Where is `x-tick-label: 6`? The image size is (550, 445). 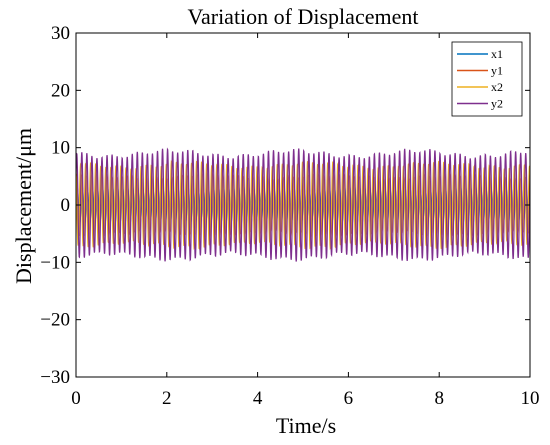
x-tick-label: 6 is located at coordinates (349, 398).